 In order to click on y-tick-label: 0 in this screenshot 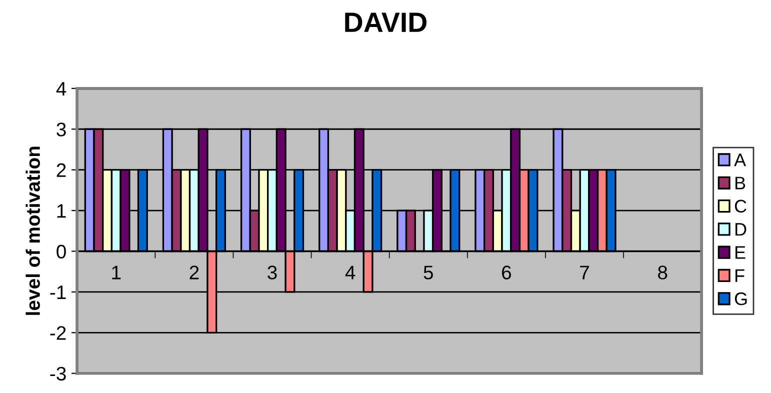, I will do `click(61, 251)`.